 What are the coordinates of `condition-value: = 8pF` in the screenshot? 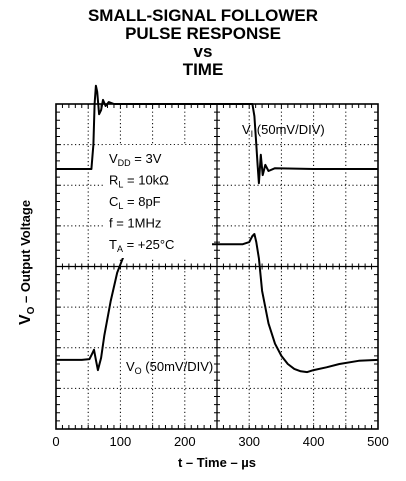 It's located at (141, 201).